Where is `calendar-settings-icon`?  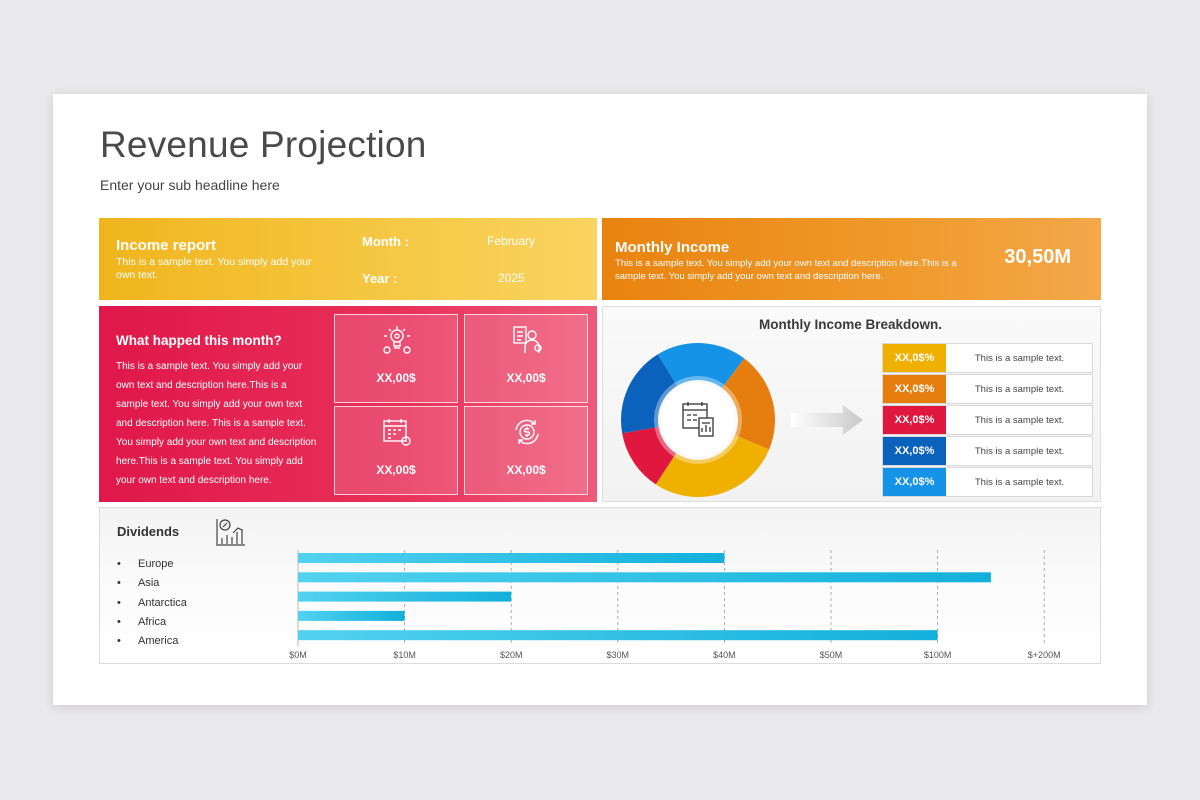 calendar-settings-icon is located at coordinates (397, 432).